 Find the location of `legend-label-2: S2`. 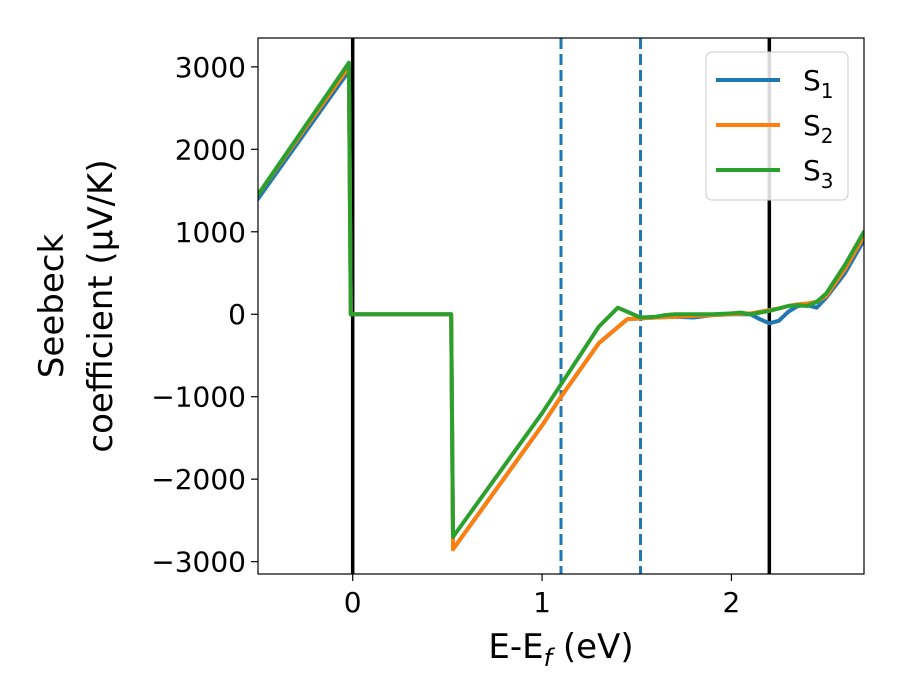

legend-label-2: S2 is located at coordinates (818, 128).